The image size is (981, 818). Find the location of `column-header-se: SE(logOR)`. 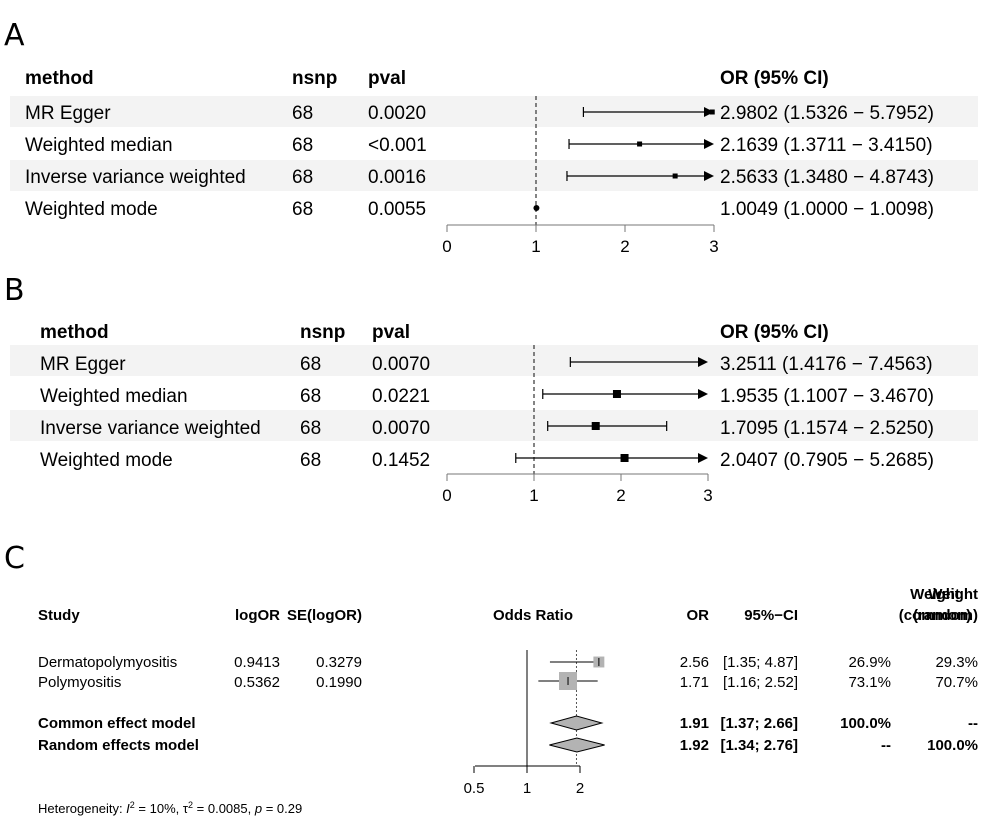

column-header-se: SE(logOR) is located at coordinates (324, 615).